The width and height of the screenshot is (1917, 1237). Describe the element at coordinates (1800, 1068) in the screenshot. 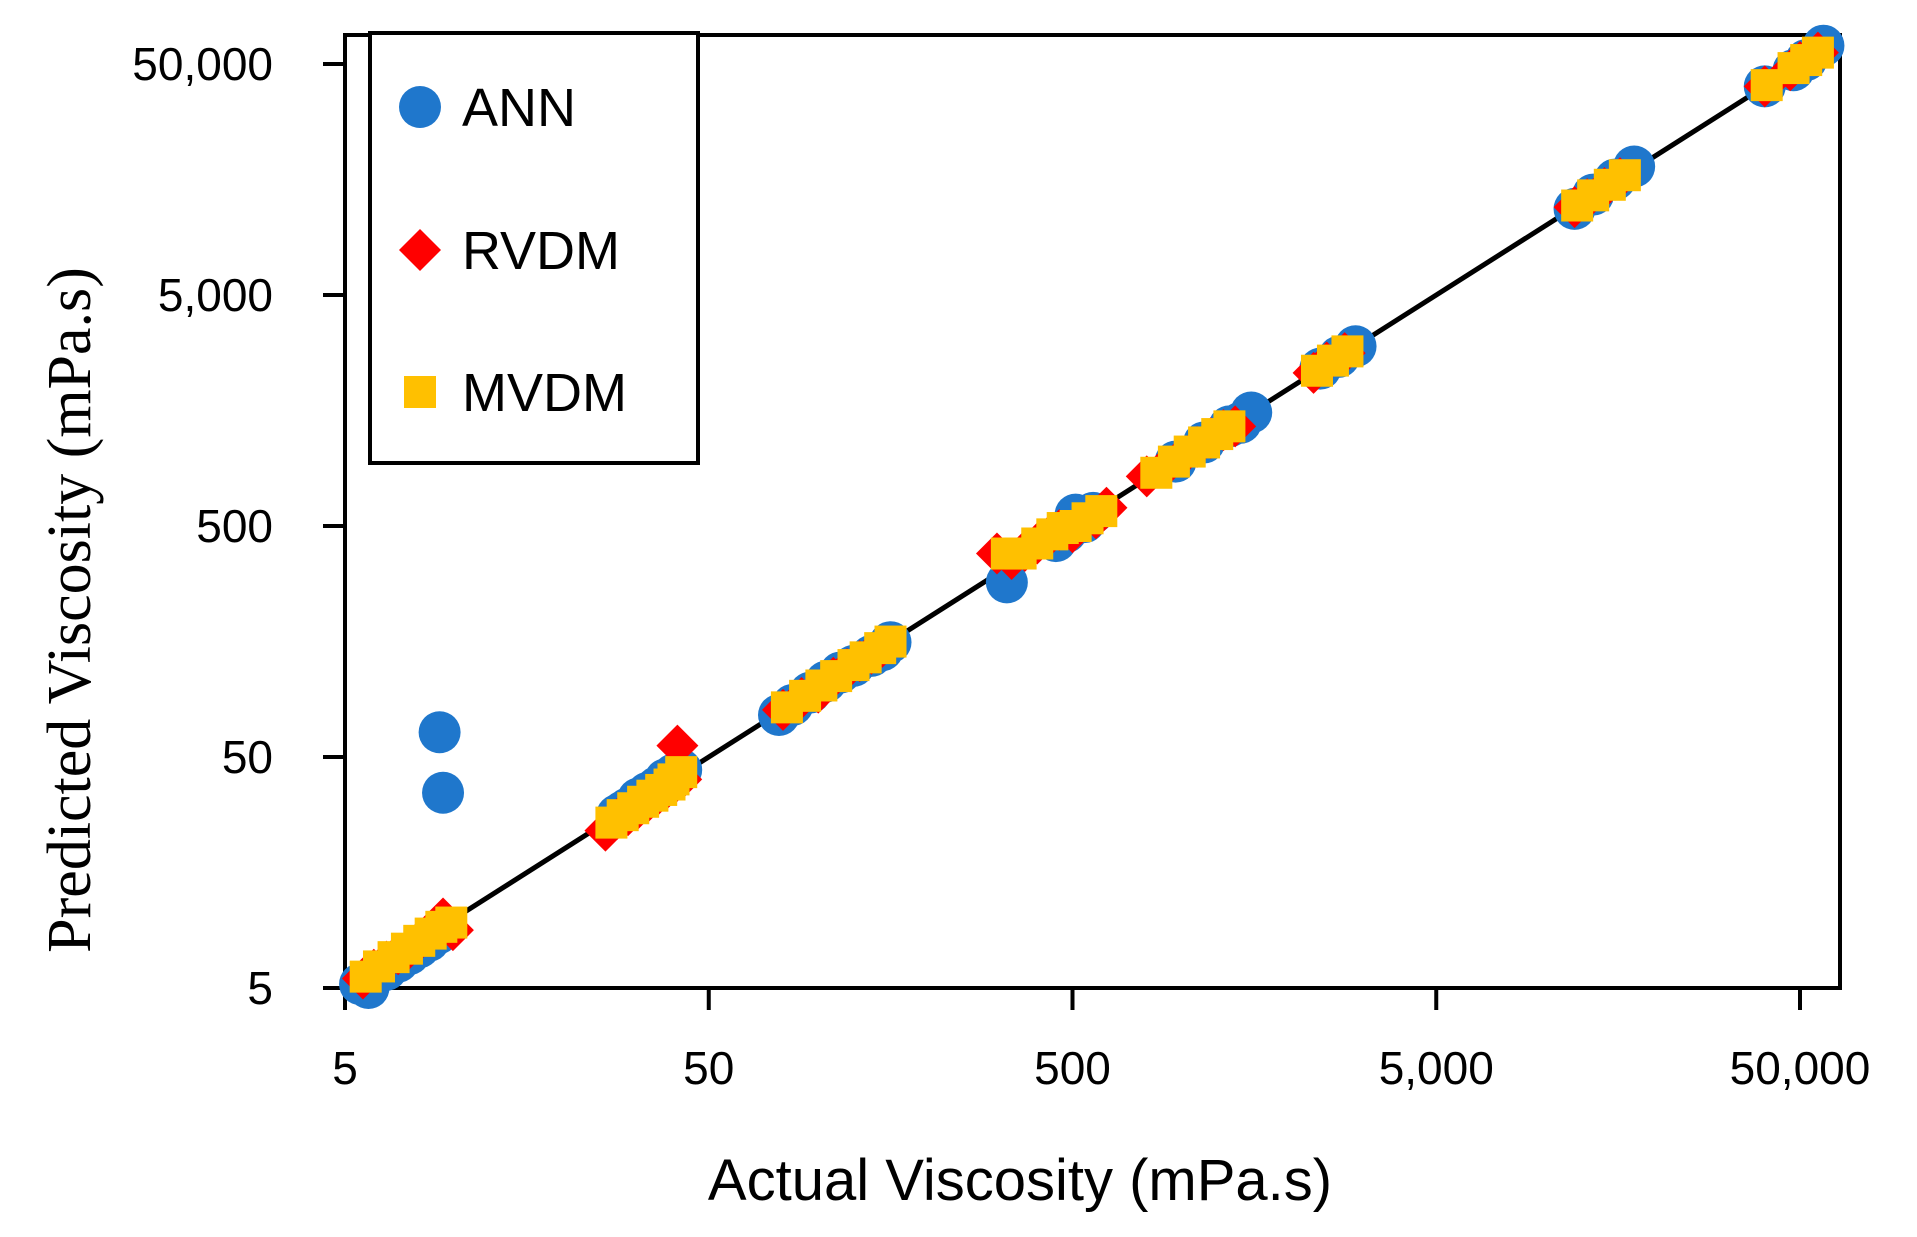

I see `x-tick-label: 50,000` at that location.